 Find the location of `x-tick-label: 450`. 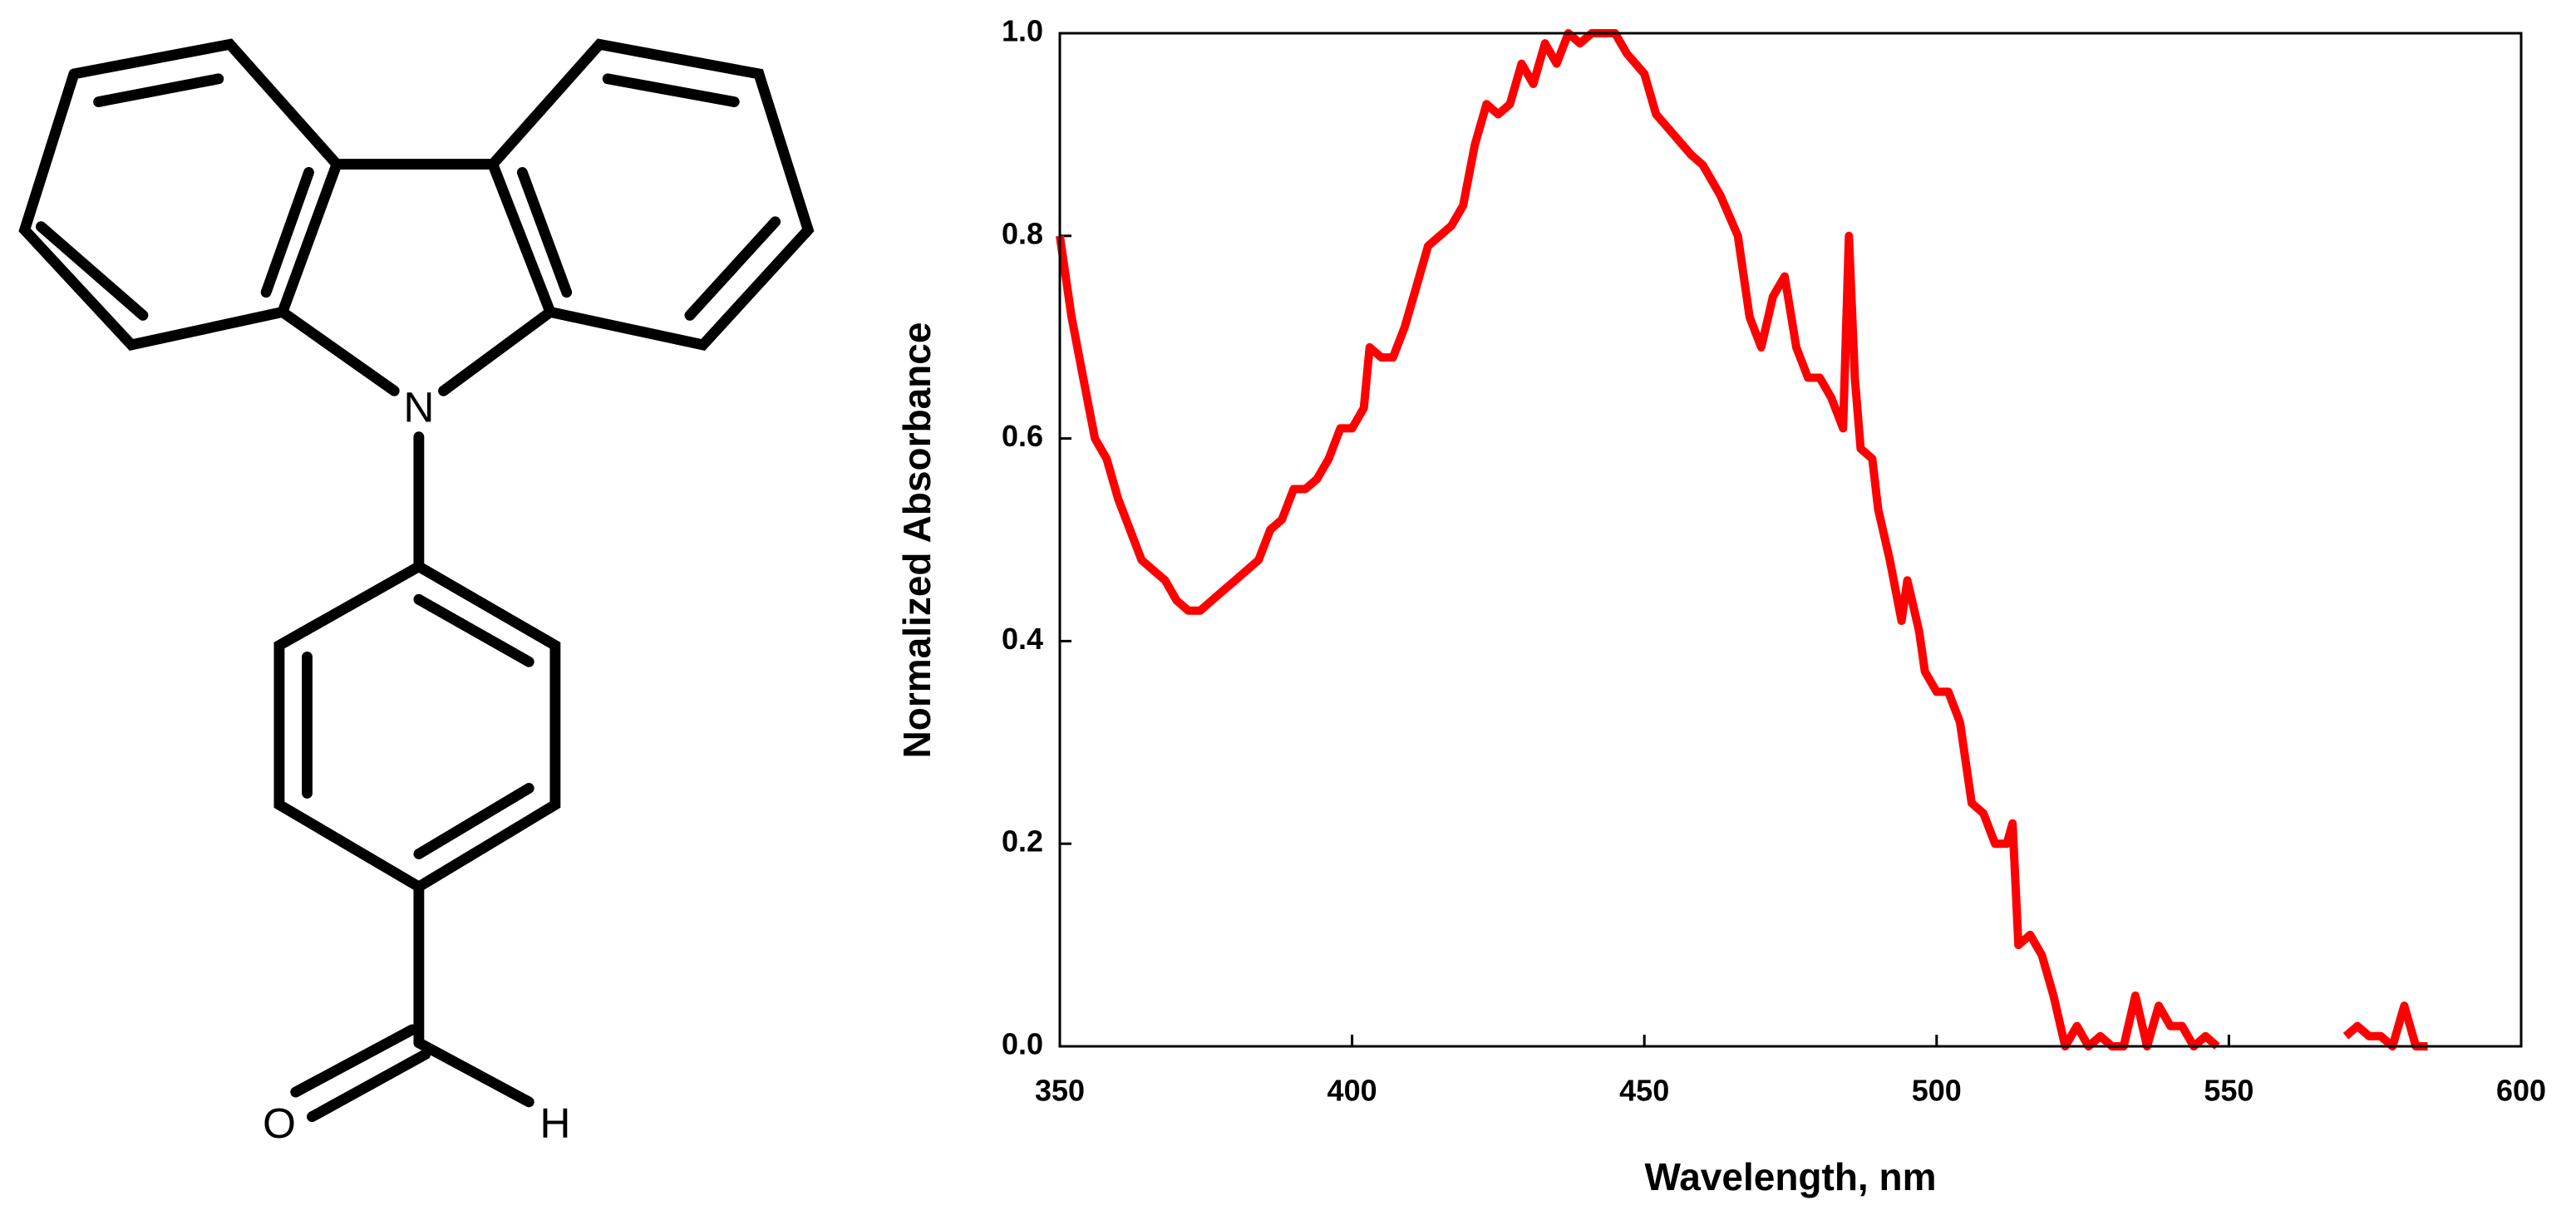

x-tick-label: 450 is located at coordinates (1644, 1091).